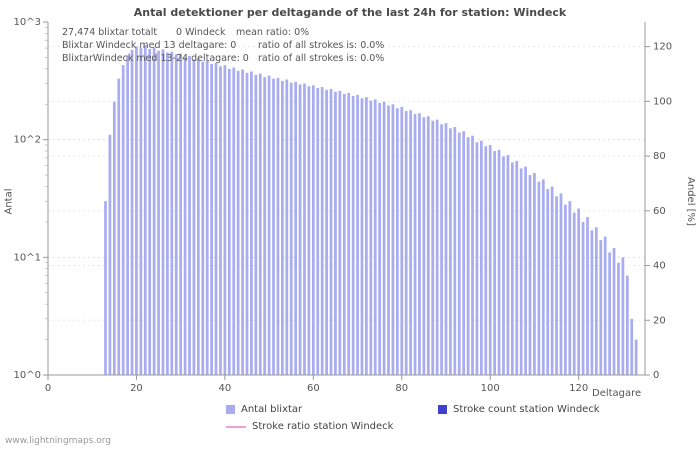 The height and width of the screenshot is (450, 700). I want to click on x-tick-label: 120, so click(578, 388).